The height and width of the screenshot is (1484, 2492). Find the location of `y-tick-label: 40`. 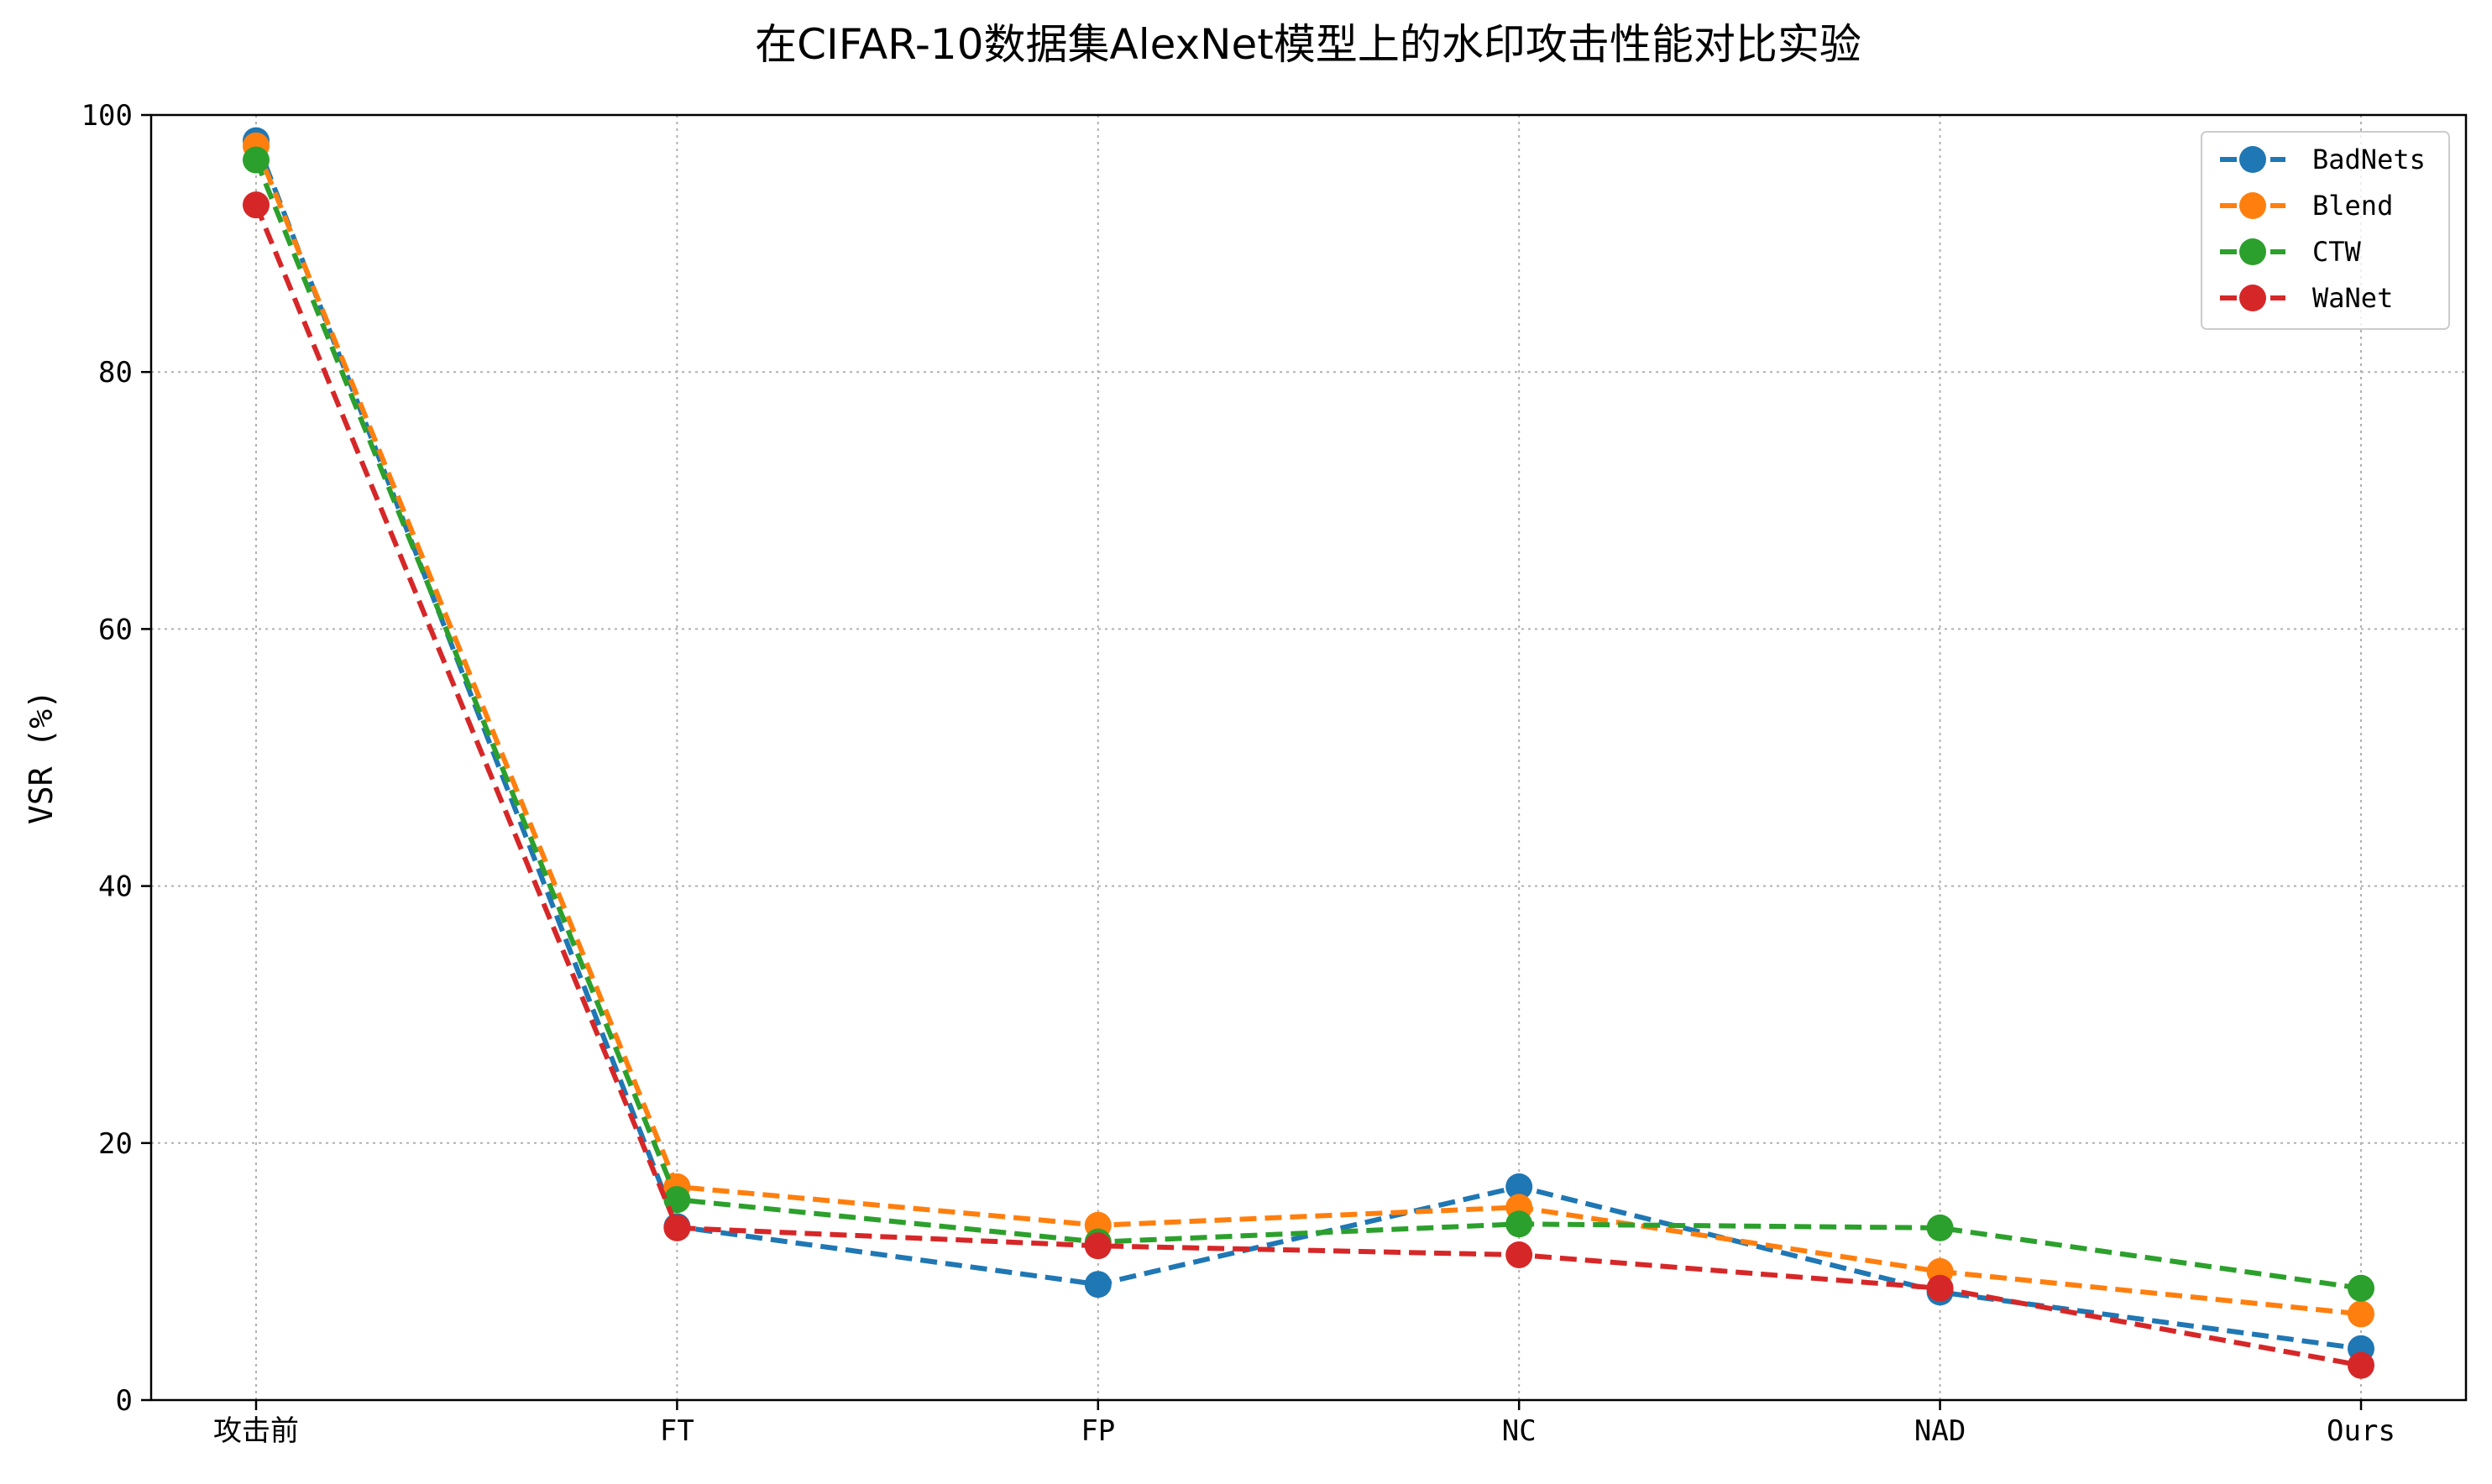

y-tick-label: 40 is located at coordinates (115, 887).